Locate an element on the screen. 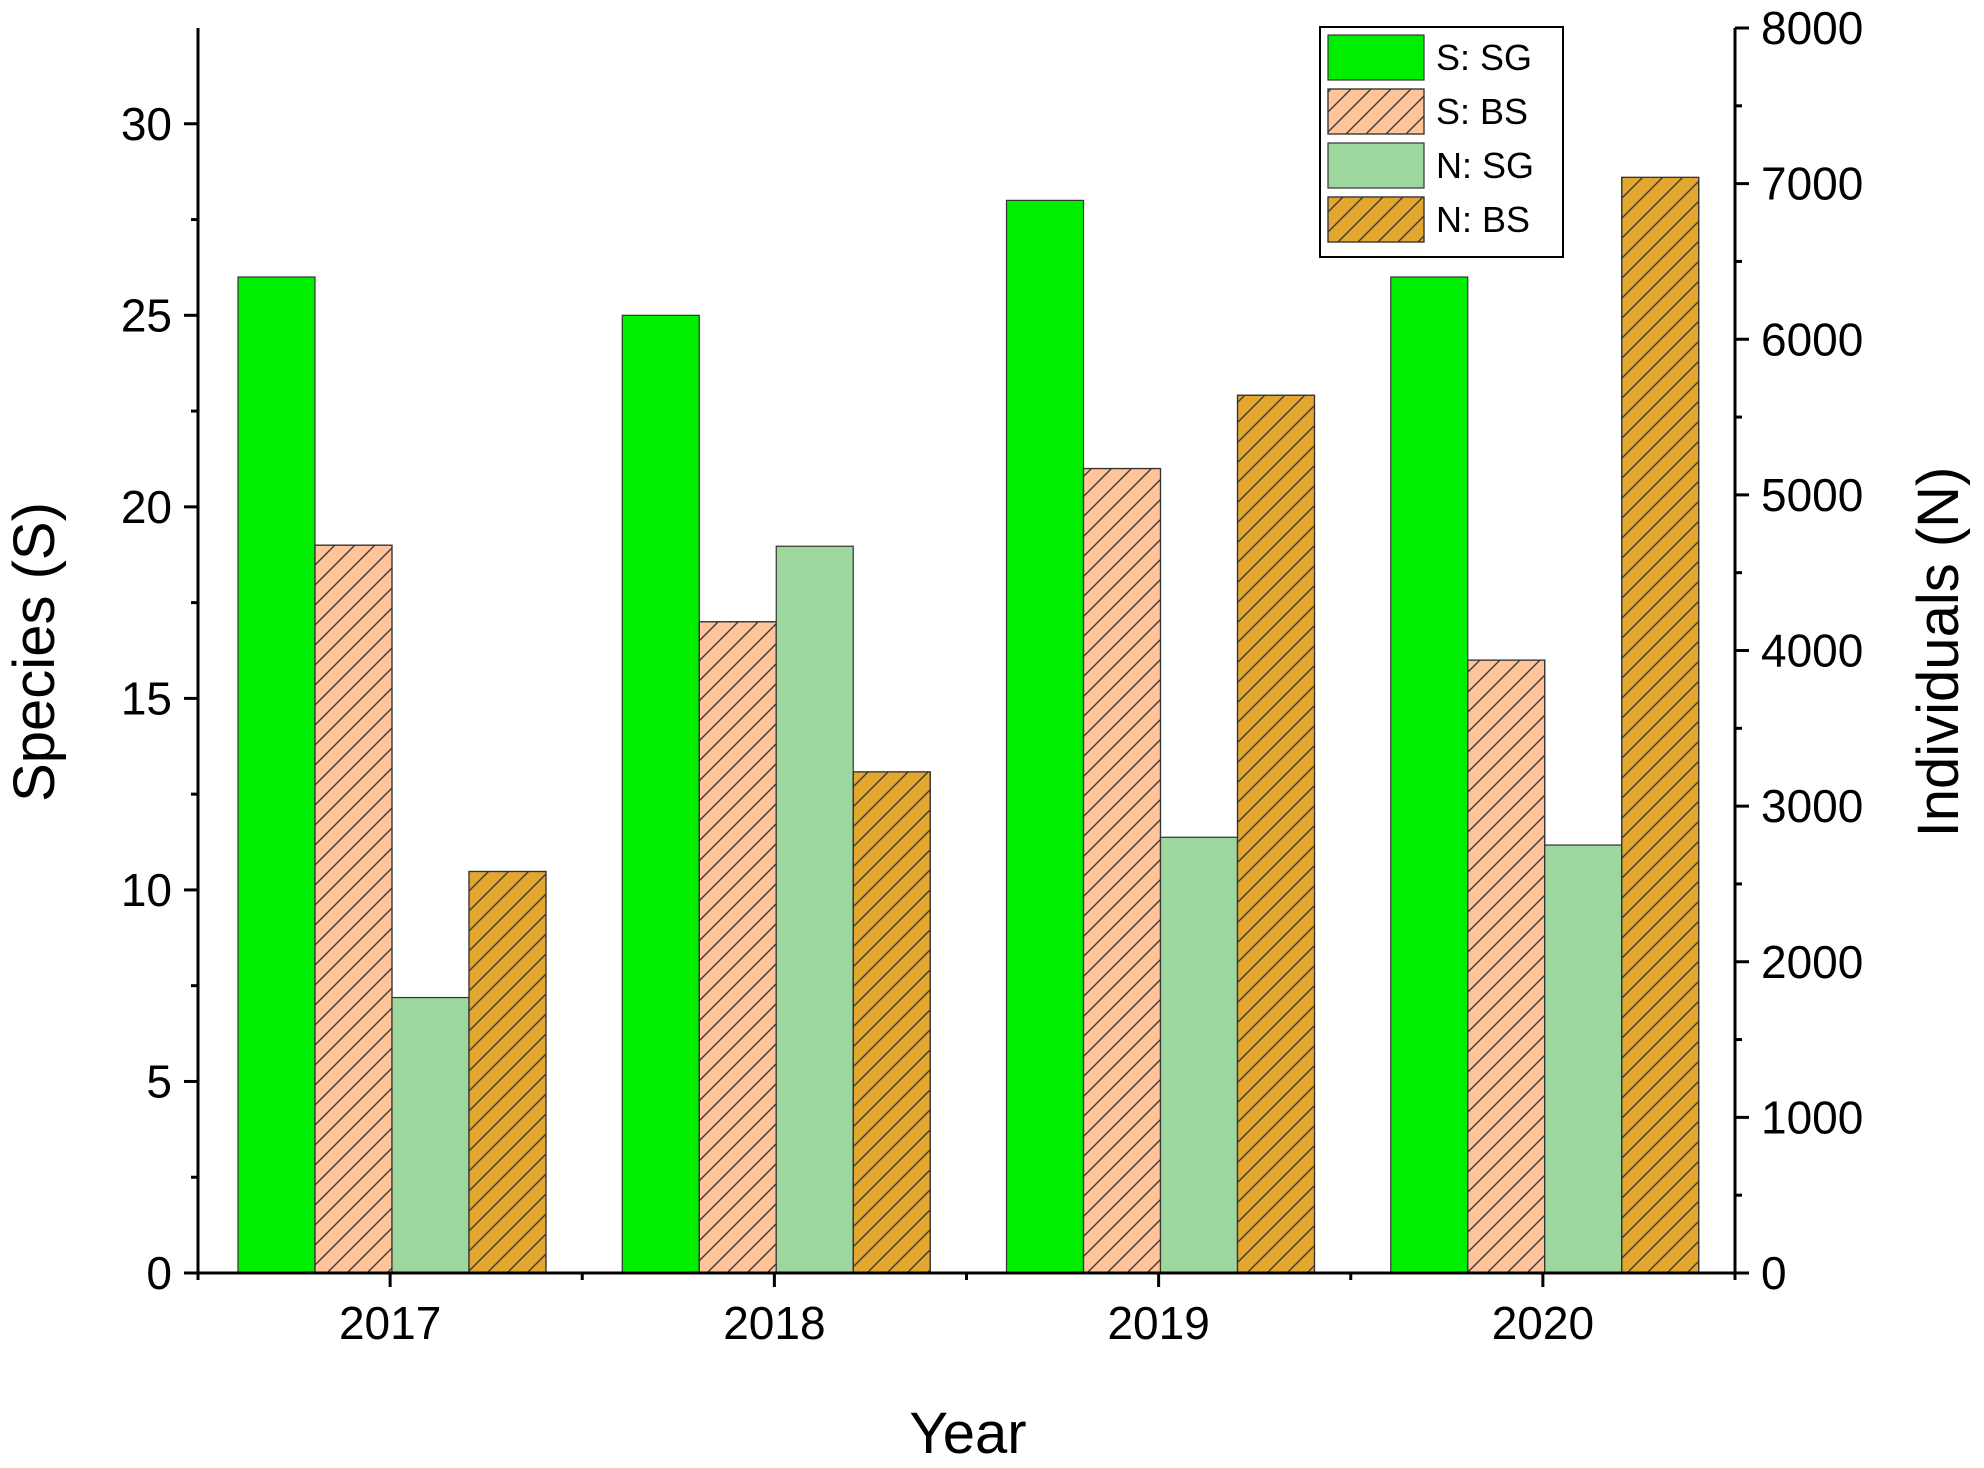 The width and height of the screenshot is (1984, 1468). y-right-tick-label: 7000 is located at coordinates (1812, 184).